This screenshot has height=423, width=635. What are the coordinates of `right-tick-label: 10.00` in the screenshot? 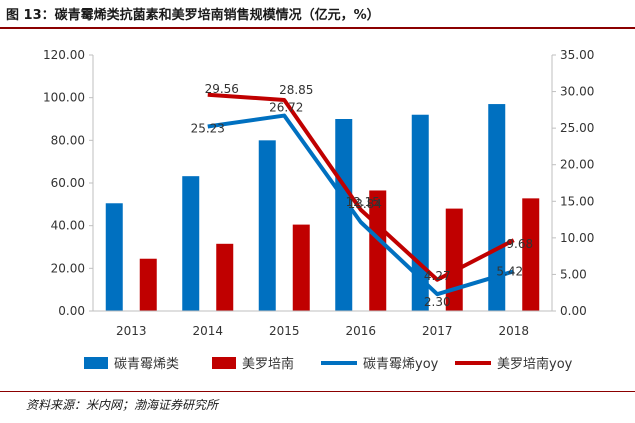 It's located at (577, 238).